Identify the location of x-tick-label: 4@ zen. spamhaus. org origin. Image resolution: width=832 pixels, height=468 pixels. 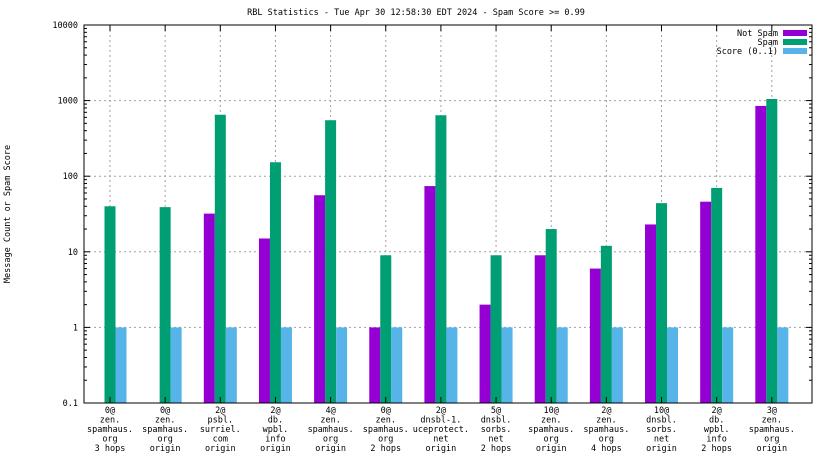
(331, 430).